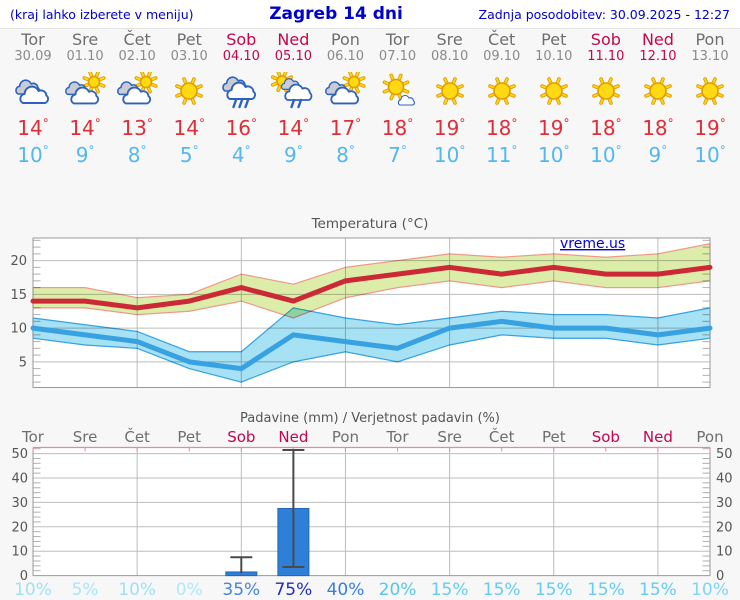 This screenshot has width=740, height=600. Describe the element at coordinates (724, 503) in the screenshot. I see `precip-y-axis-label-right: 30` at that location.